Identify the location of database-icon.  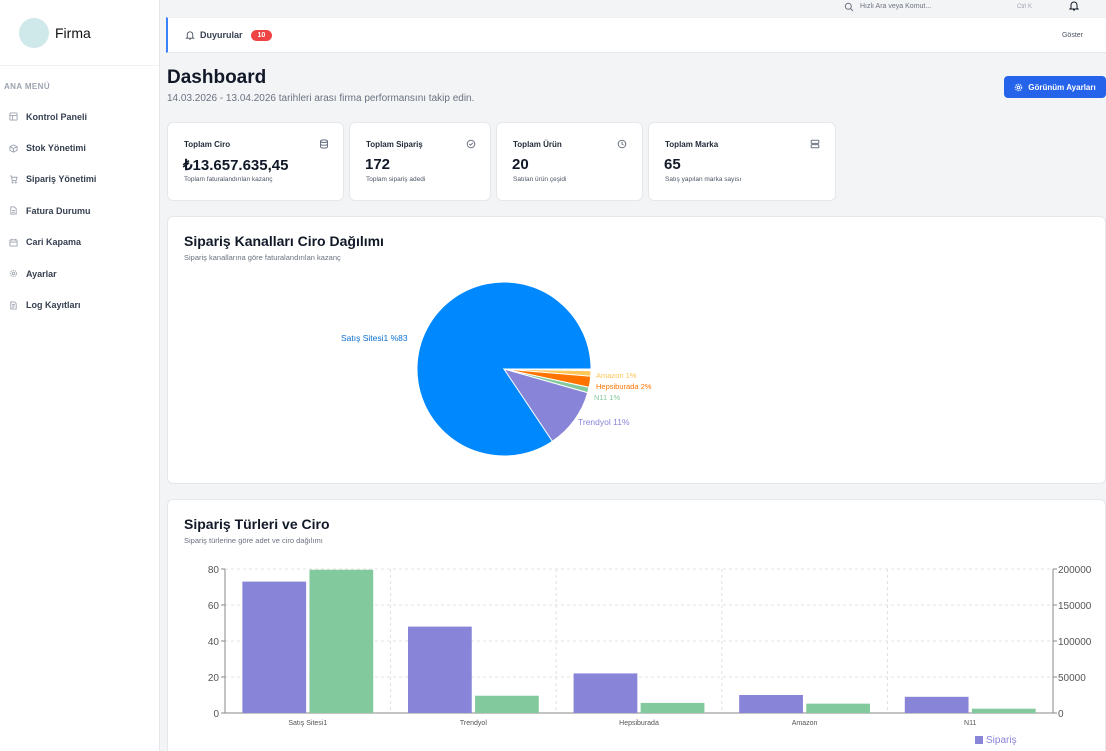
(324, 144).